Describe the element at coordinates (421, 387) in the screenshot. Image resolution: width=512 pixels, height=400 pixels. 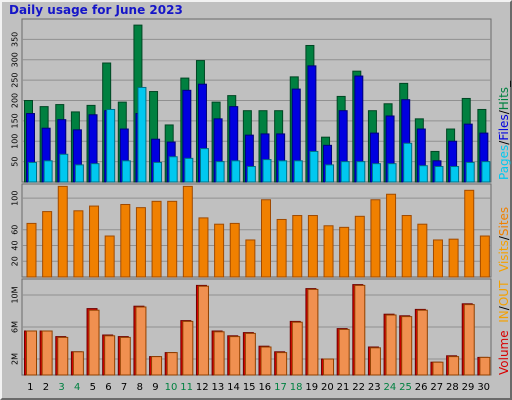
I see `day-label: 26` at that location.